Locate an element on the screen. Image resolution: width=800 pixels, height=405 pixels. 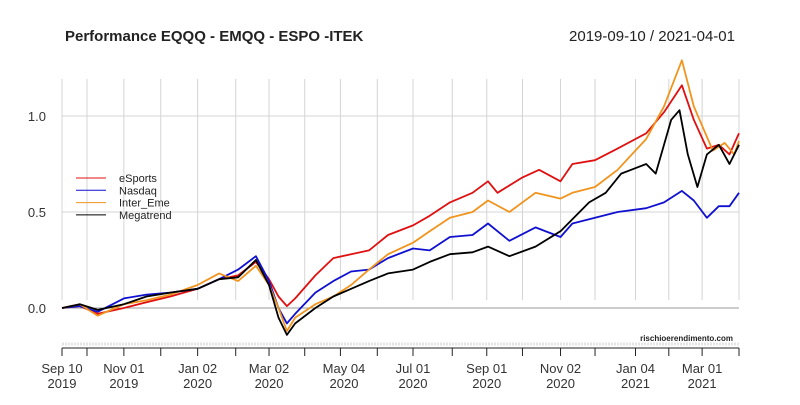
x-tick-label: Mar 02 is located at coordinates (269, 368).